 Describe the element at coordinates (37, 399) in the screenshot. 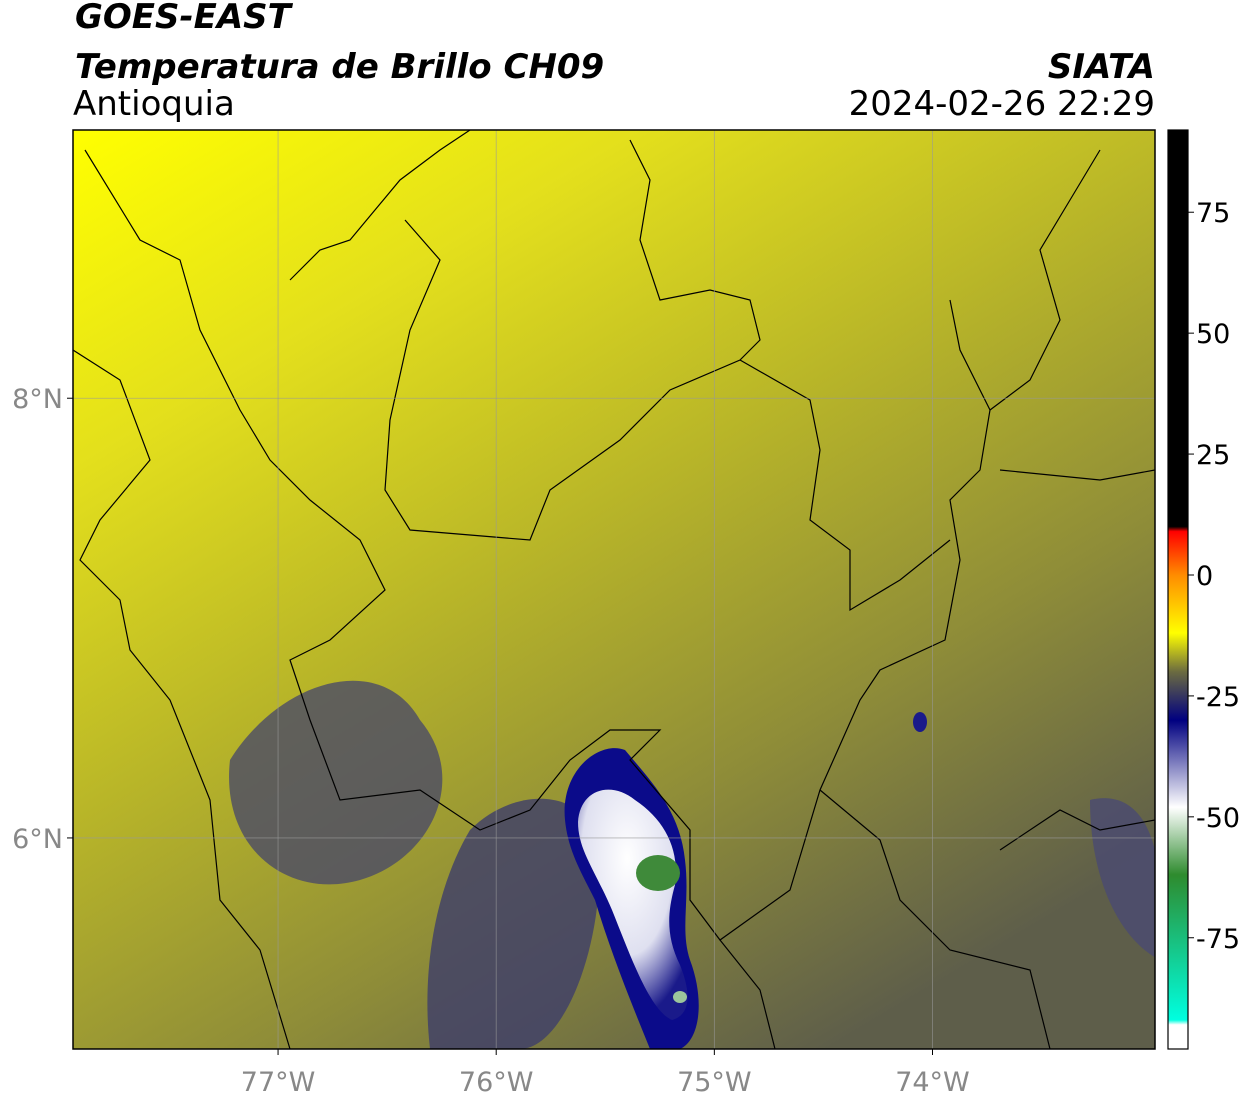

I see `lat-tick-label: 8°N` at that location.